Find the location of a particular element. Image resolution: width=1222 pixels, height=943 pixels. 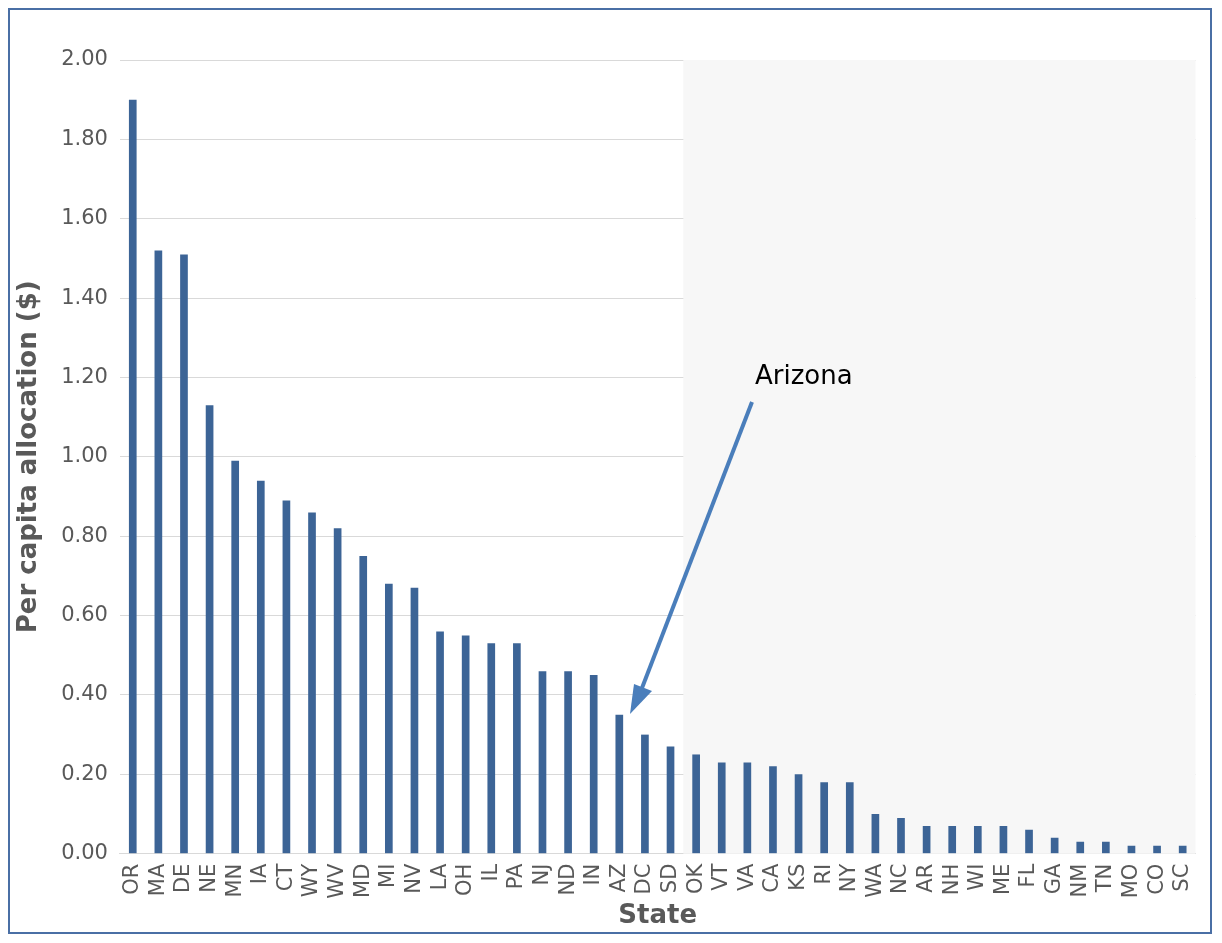

x-tick-label: SC is located at coordinates (1181, 877).